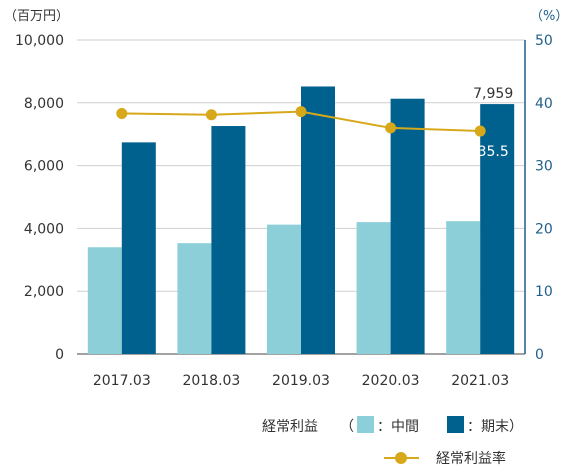 This screenshot has height=474, width=571. I want to click on right-tick-label: 30, so click(544, 167).